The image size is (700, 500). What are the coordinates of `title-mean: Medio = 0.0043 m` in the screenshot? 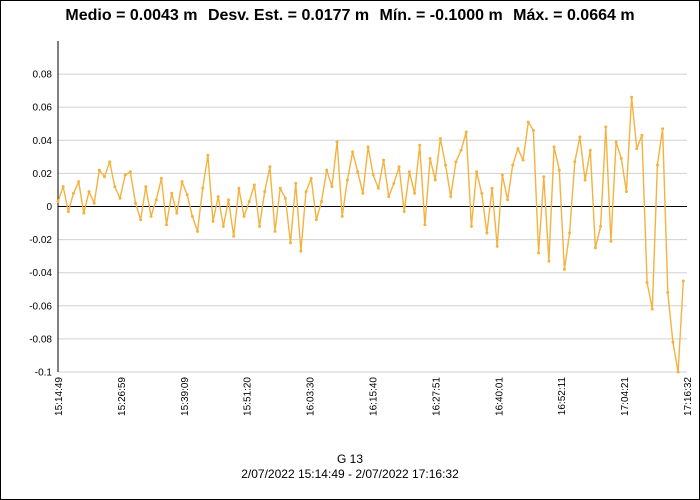 It's located at (131, 15).